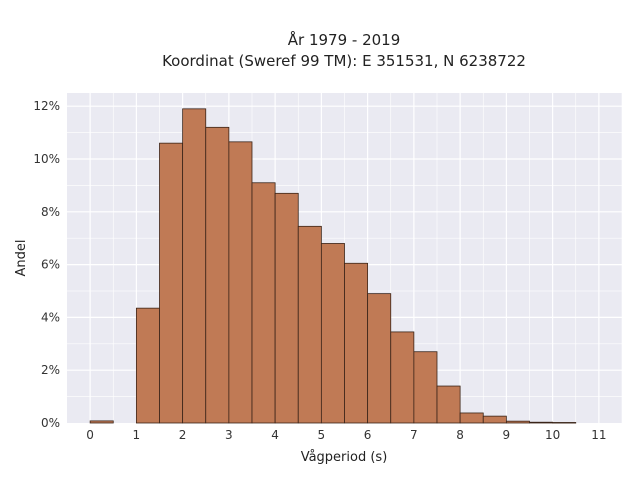 The image size is (640, 480). Describe the element at coordinates (275, 435) in the screenshot. I see `x-tick-label: 4` at that location.